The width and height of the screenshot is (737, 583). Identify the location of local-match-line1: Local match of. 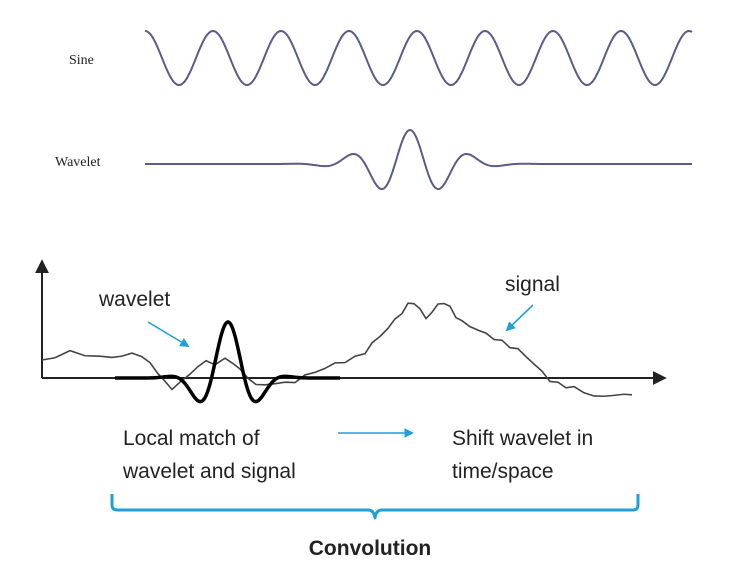
(191, 438).